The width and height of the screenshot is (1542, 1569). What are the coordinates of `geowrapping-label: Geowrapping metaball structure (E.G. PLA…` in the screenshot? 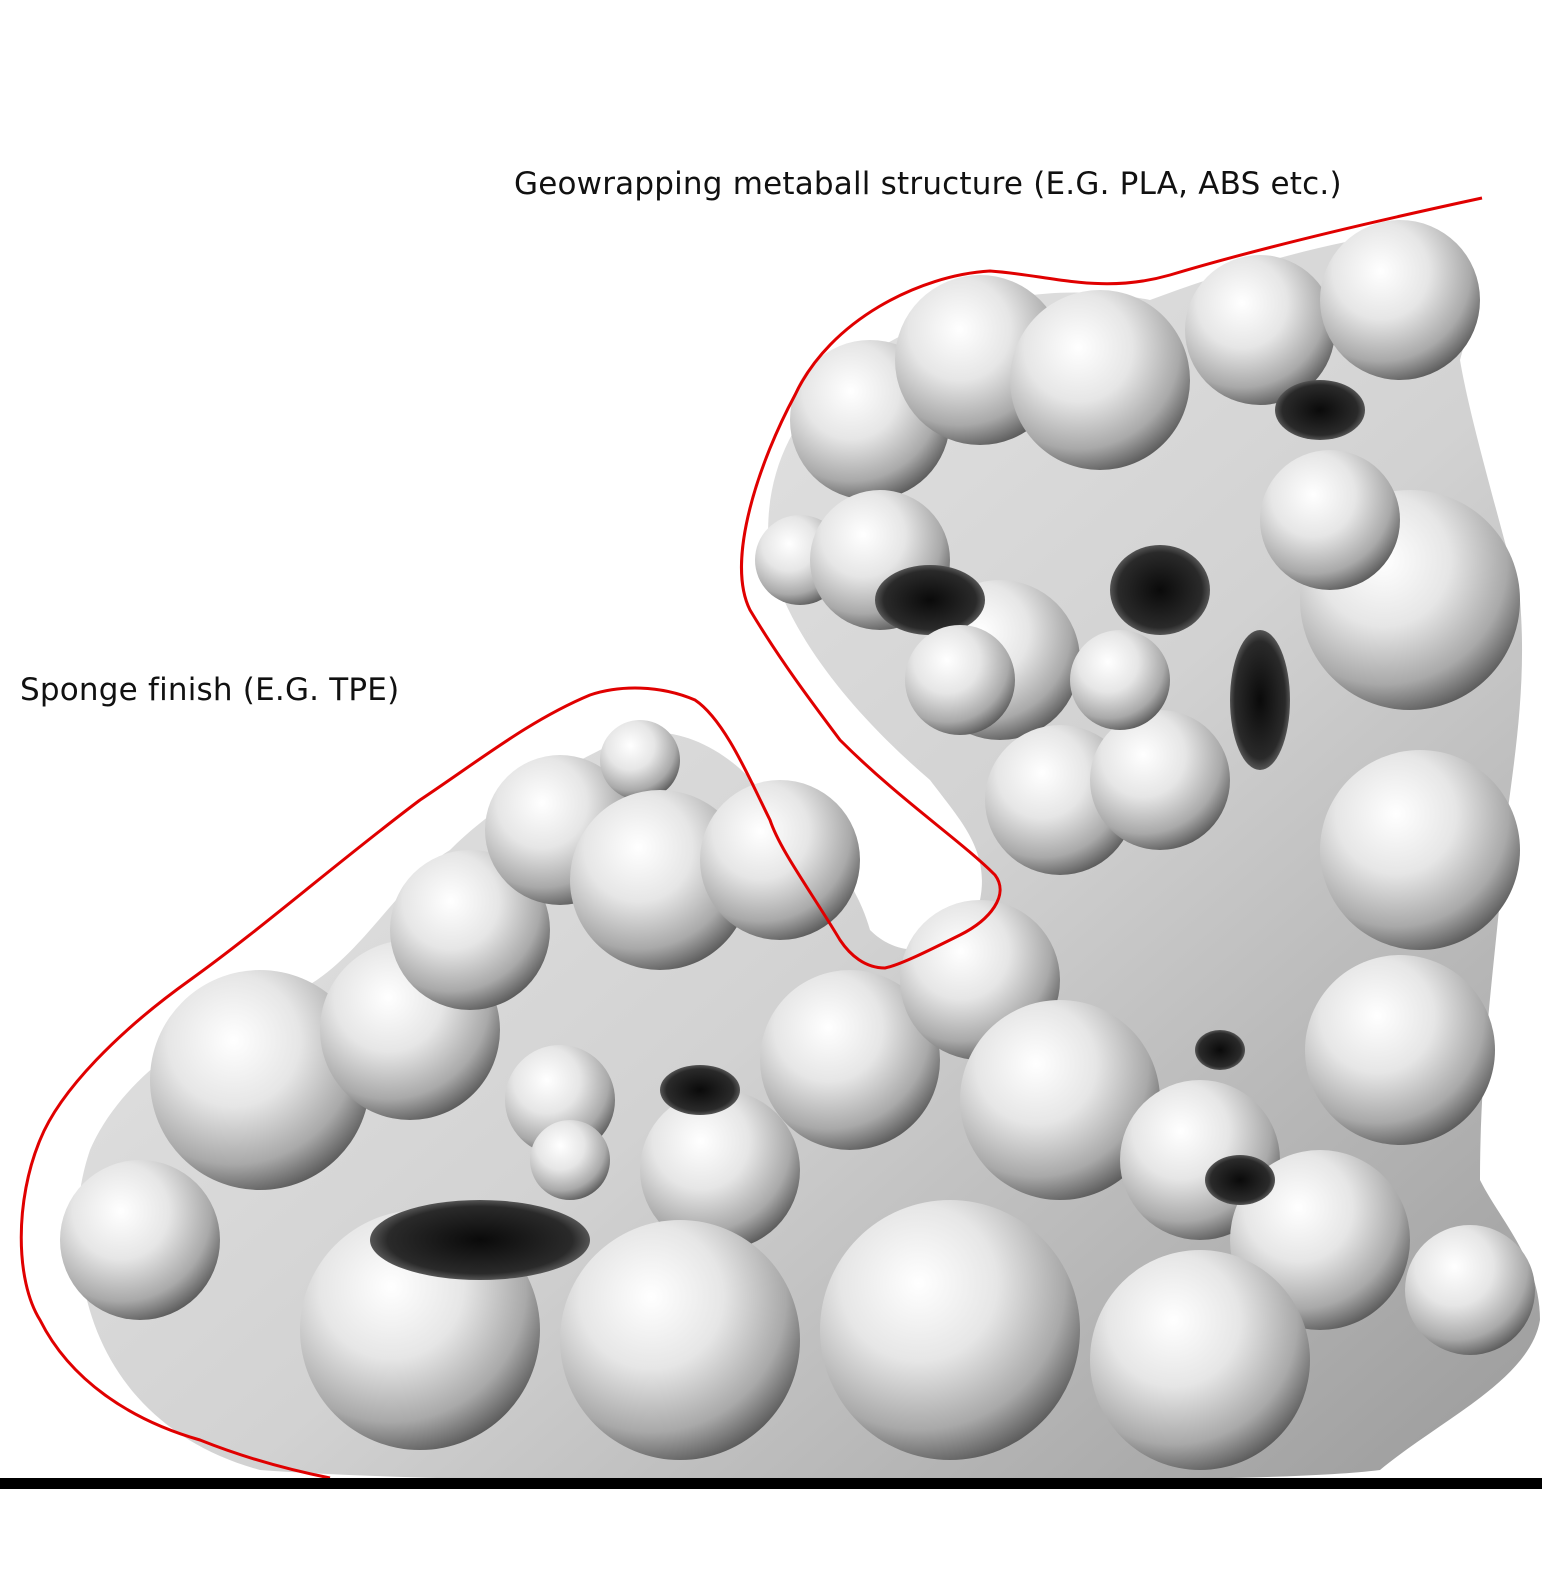 It's located at (928, 184).